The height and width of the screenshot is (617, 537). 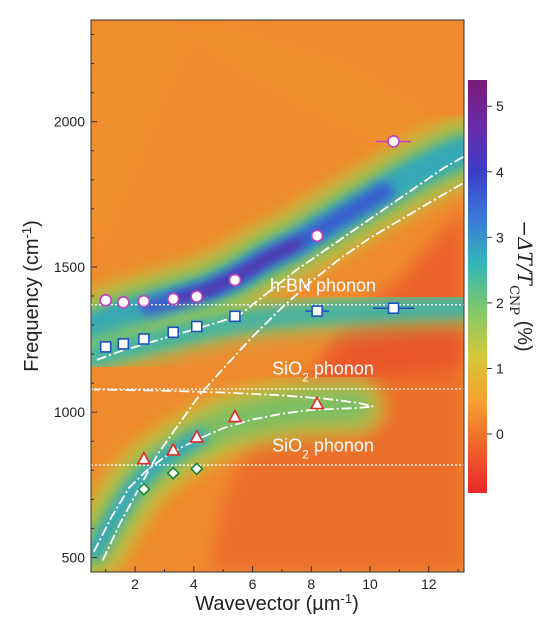 I want to click on y-tick-label: 2000, so click(x=69, y=122).